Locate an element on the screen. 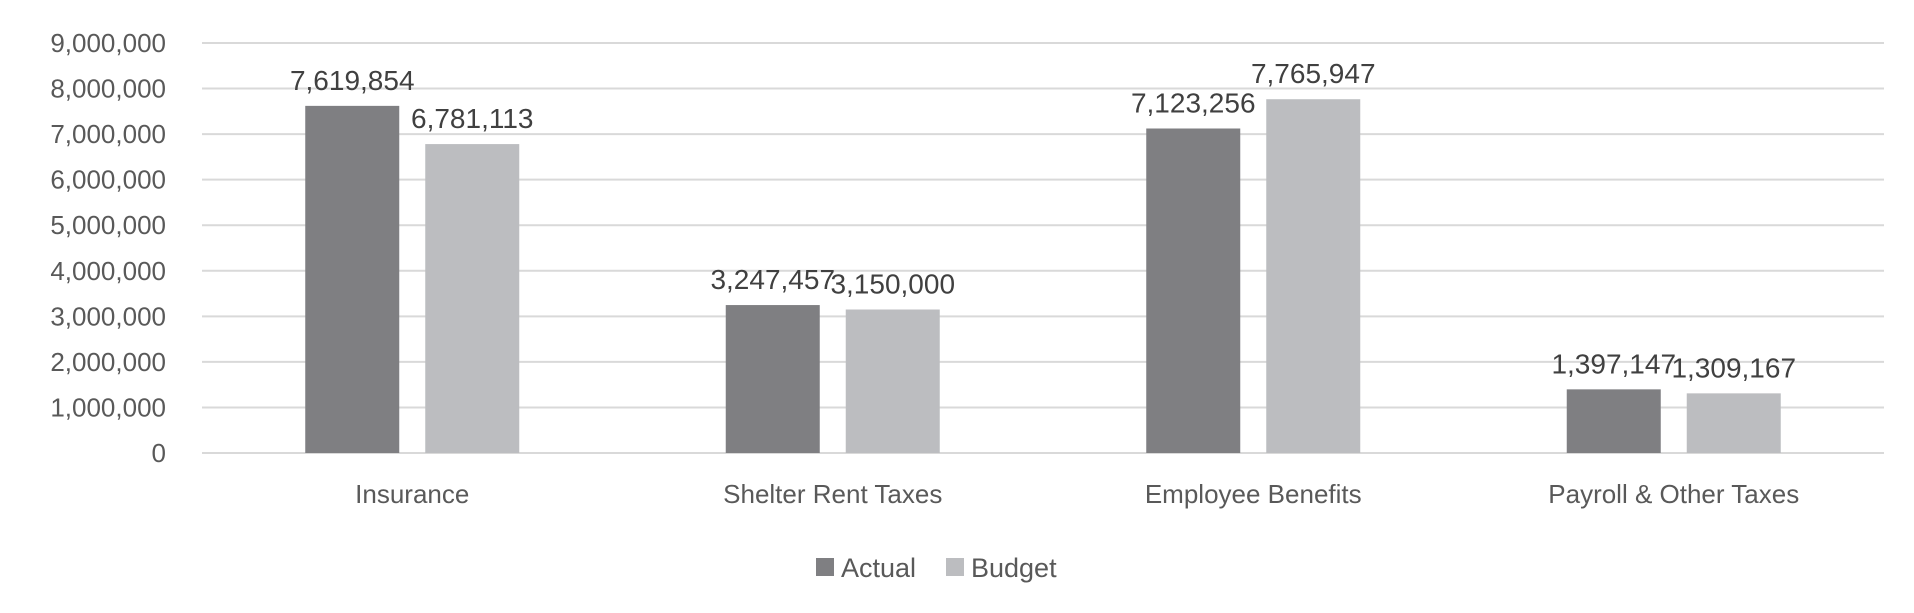 The width and height of the screenshot is (1914, 613). data-label-actual: 1,397,147 is located at coordinates (1613, 363).